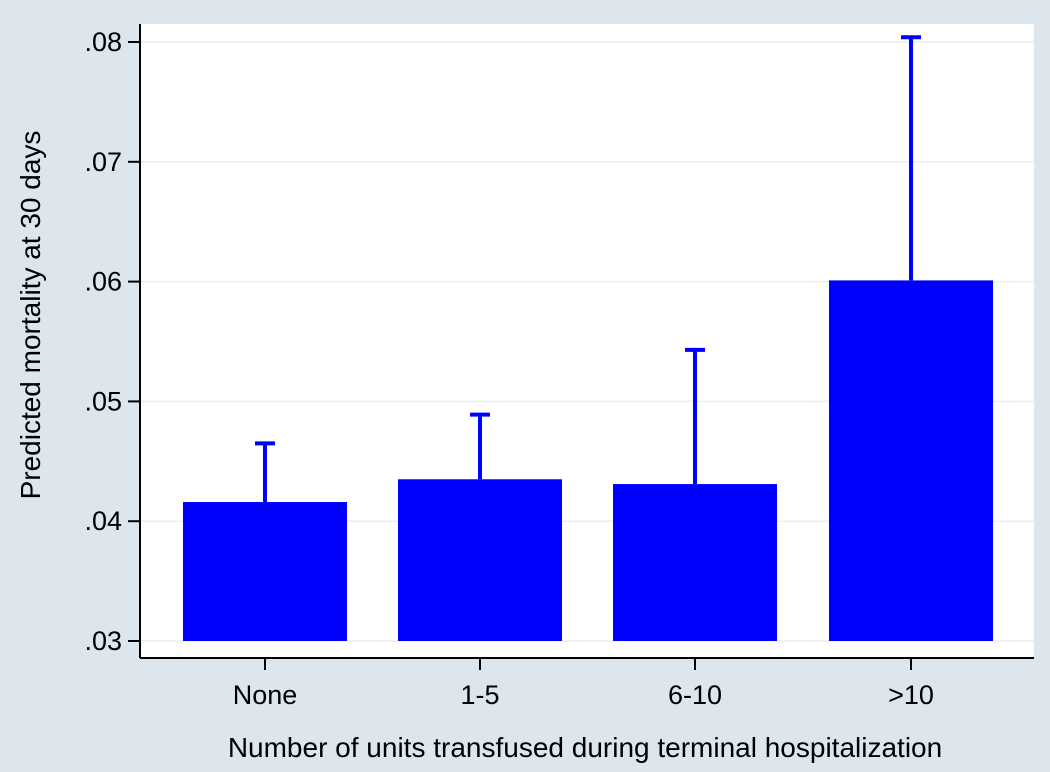  What do you see at coordinates (112, 341) in the screenshot?
I see `y-ticks: .03 .04 .05 .06 .07 .08` at bounding box center [112, 341].